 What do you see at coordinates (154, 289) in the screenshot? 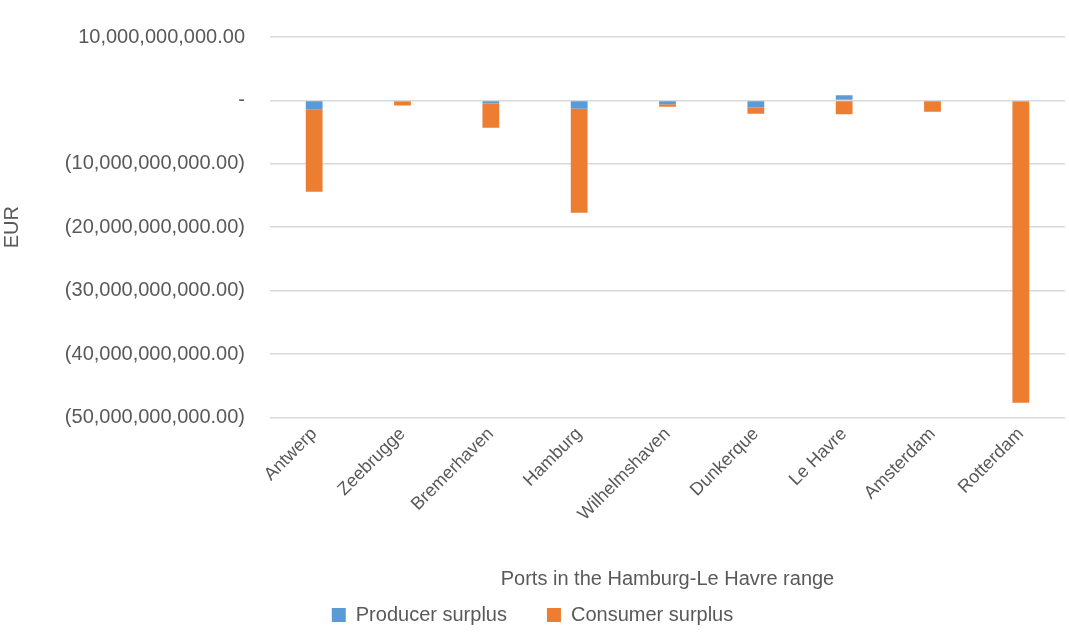
I see `y-tick-label: (30,000,000,000.00)` at bounding box center [154, 289].